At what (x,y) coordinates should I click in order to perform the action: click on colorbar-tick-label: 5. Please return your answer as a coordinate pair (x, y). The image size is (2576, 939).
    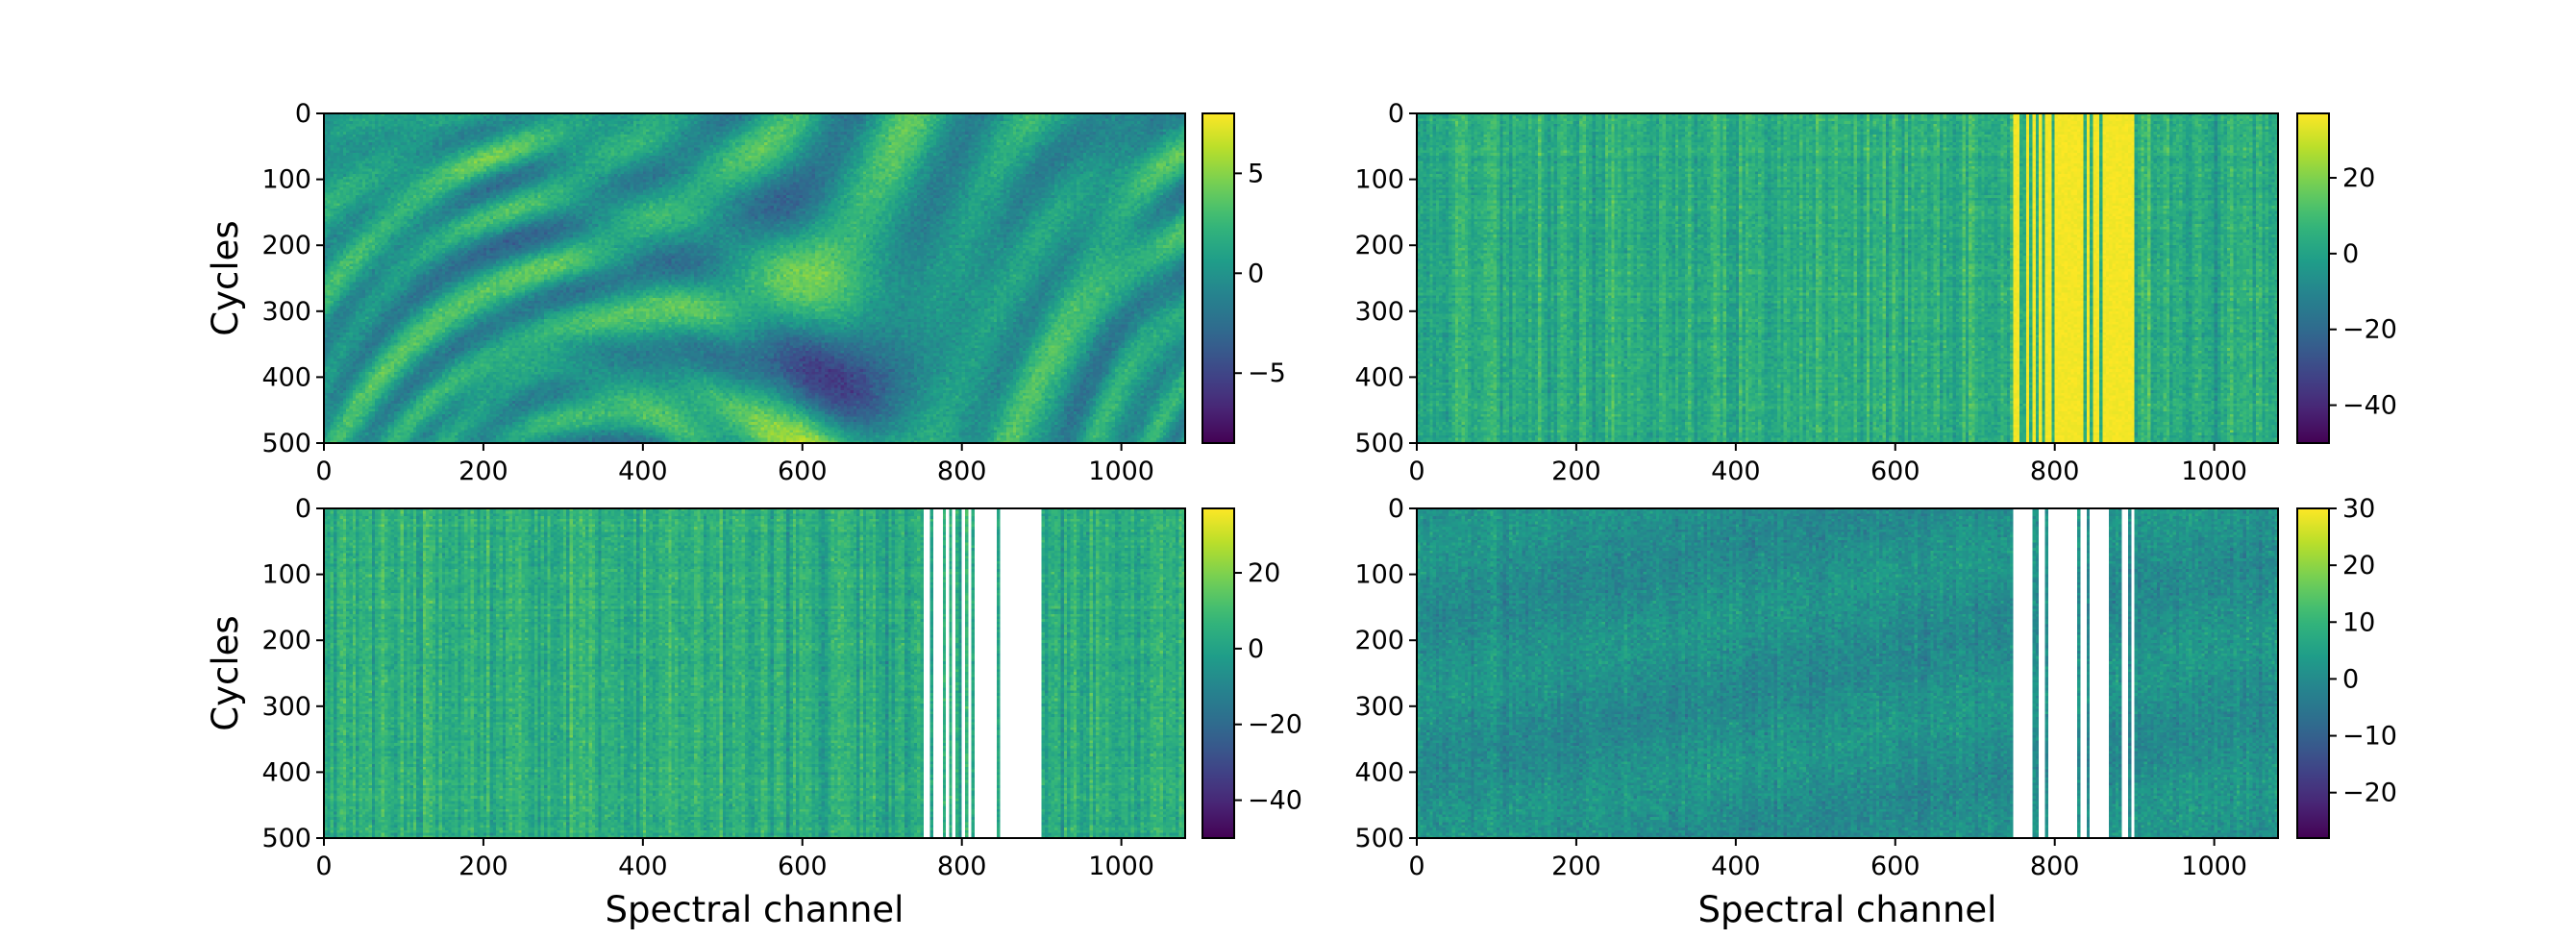
    Looking at the image, I should click on (1256, 173).